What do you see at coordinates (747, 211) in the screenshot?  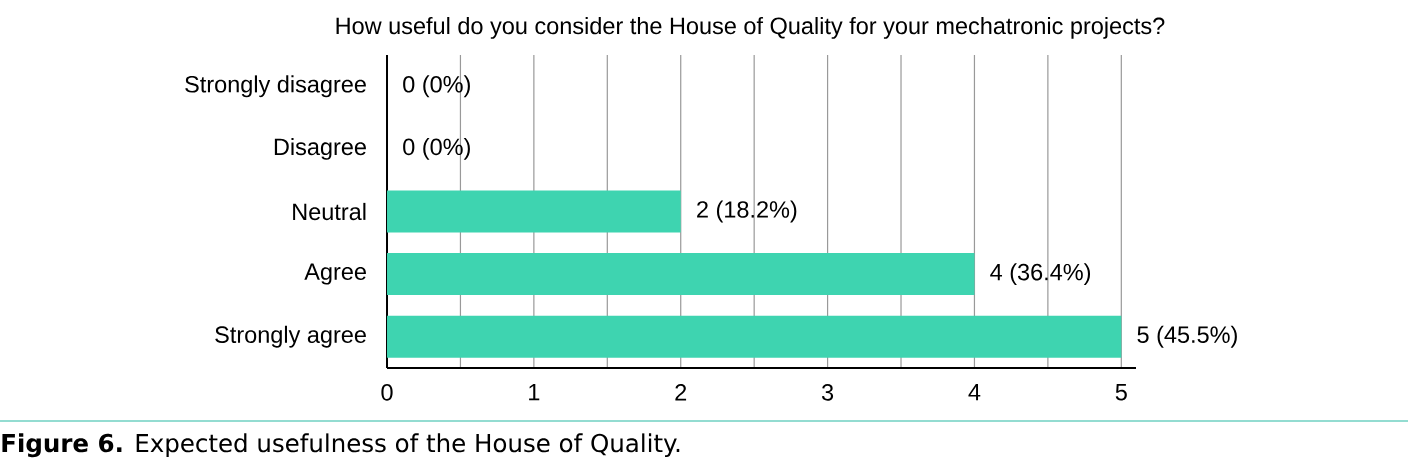 I see `data-label: 2 (18.2%)` at bounding box center [747, 211].